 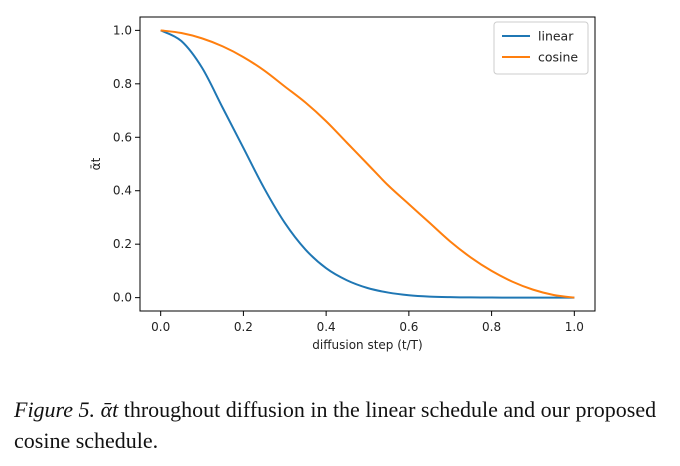 I want to click on x-tick-label: 0.4, so click(x=326, y=327).